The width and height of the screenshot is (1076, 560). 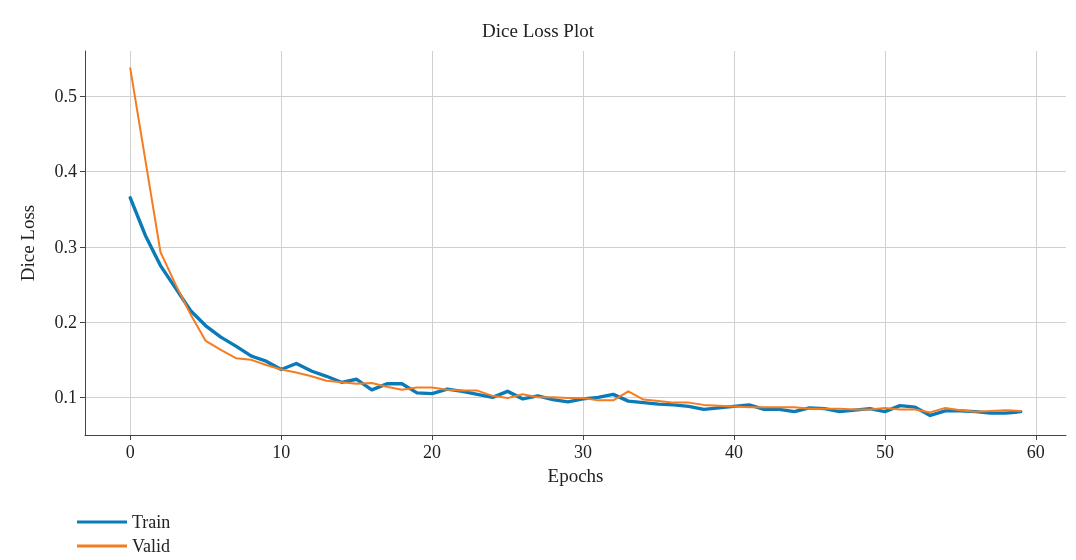 I want to click on y-tick-label: 0.1, so click(x=65, y=397).